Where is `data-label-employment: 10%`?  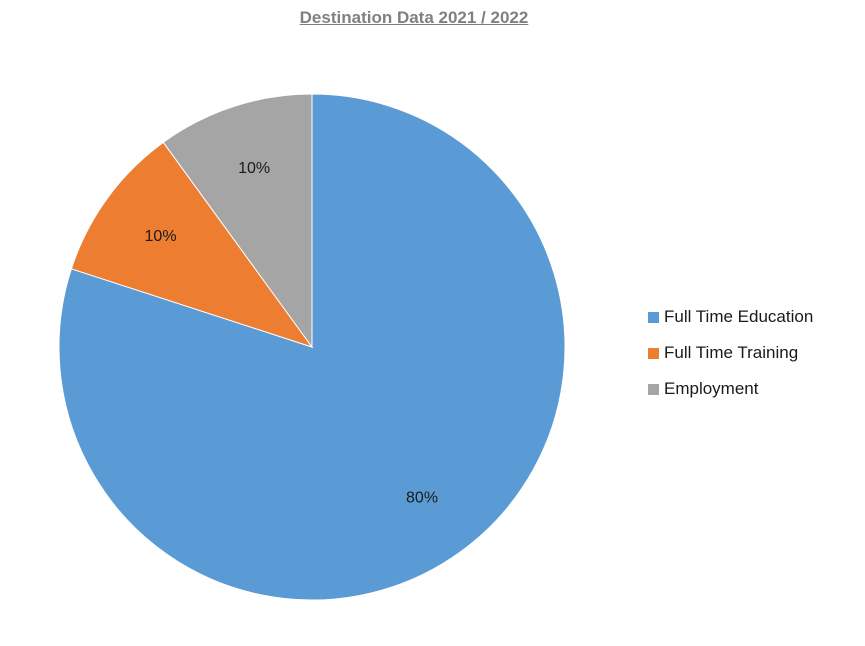 data-label-employment: 10% is located at coordinates (254, 168).